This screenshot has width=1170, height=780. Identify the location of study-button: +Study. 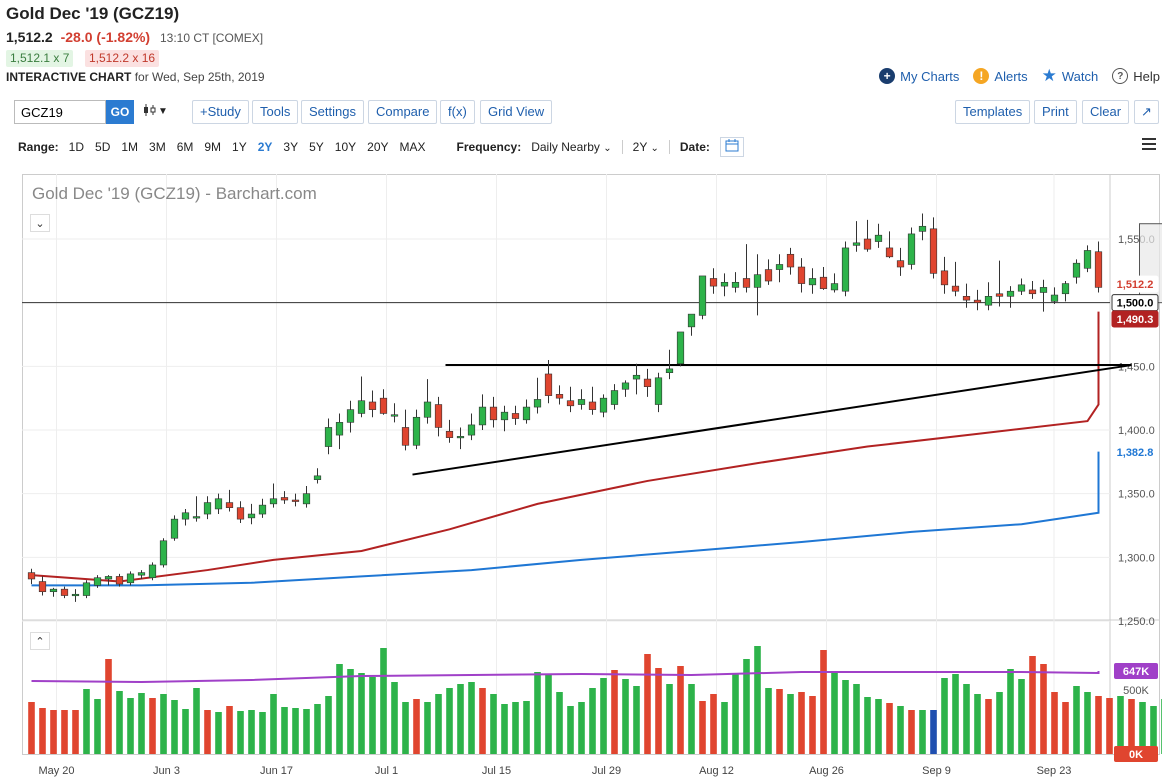
(220, 112).